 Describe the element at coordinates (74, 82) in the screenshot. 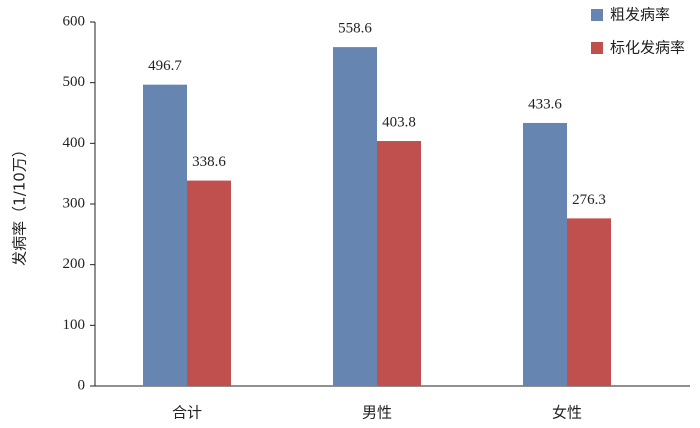

I see `y-tick-label: 500` at that location.